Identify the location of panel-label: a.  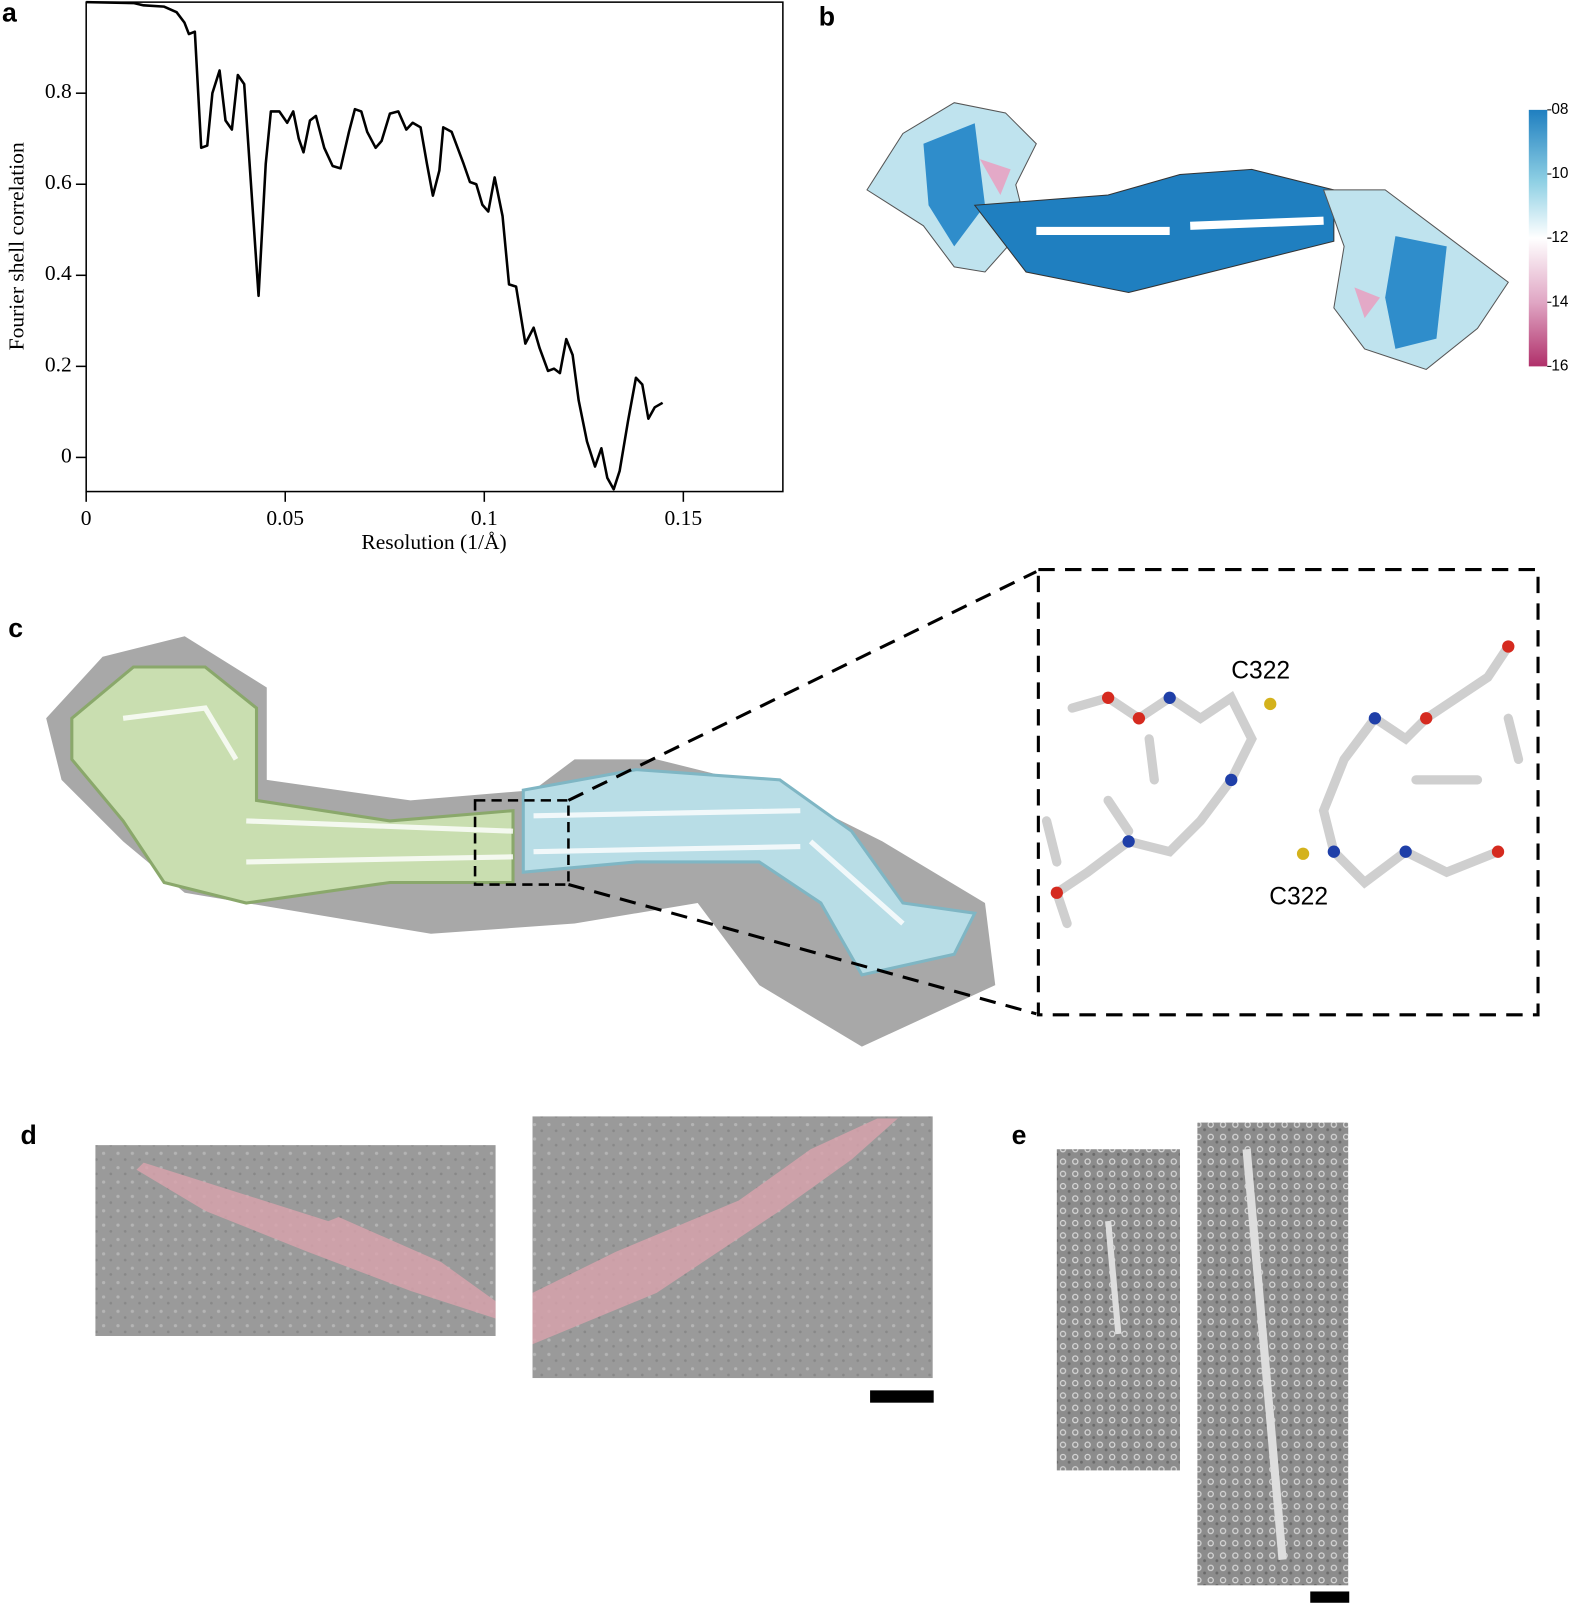
(9, 13).